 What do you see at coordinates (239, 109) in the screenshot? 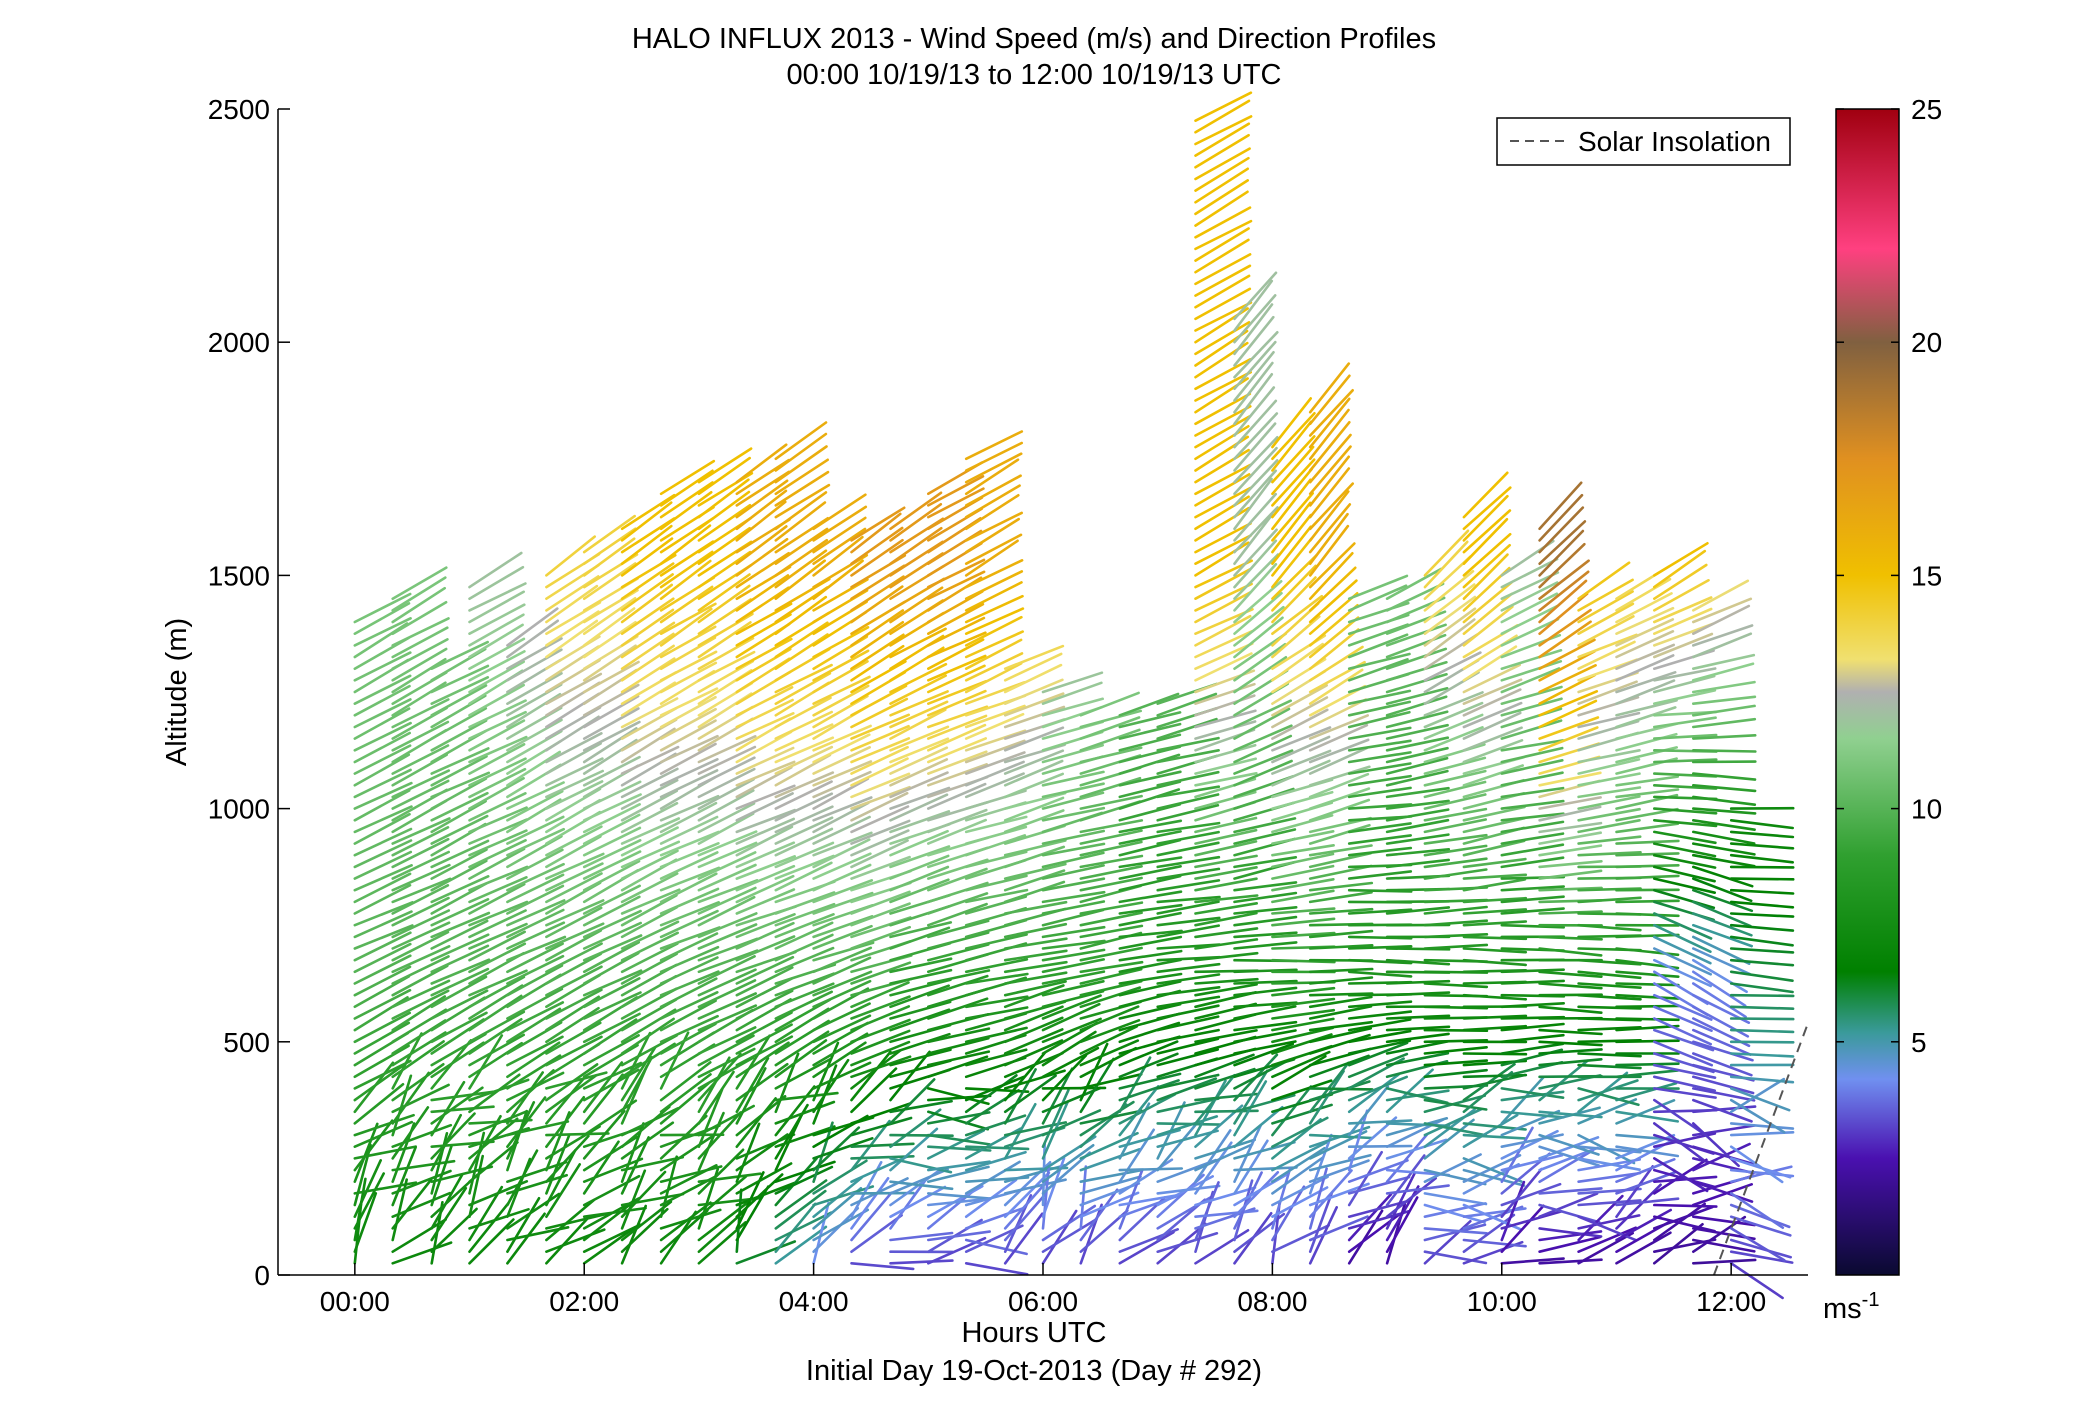
I see `y-tick-label: 2500` at bounding box center [239, 109].